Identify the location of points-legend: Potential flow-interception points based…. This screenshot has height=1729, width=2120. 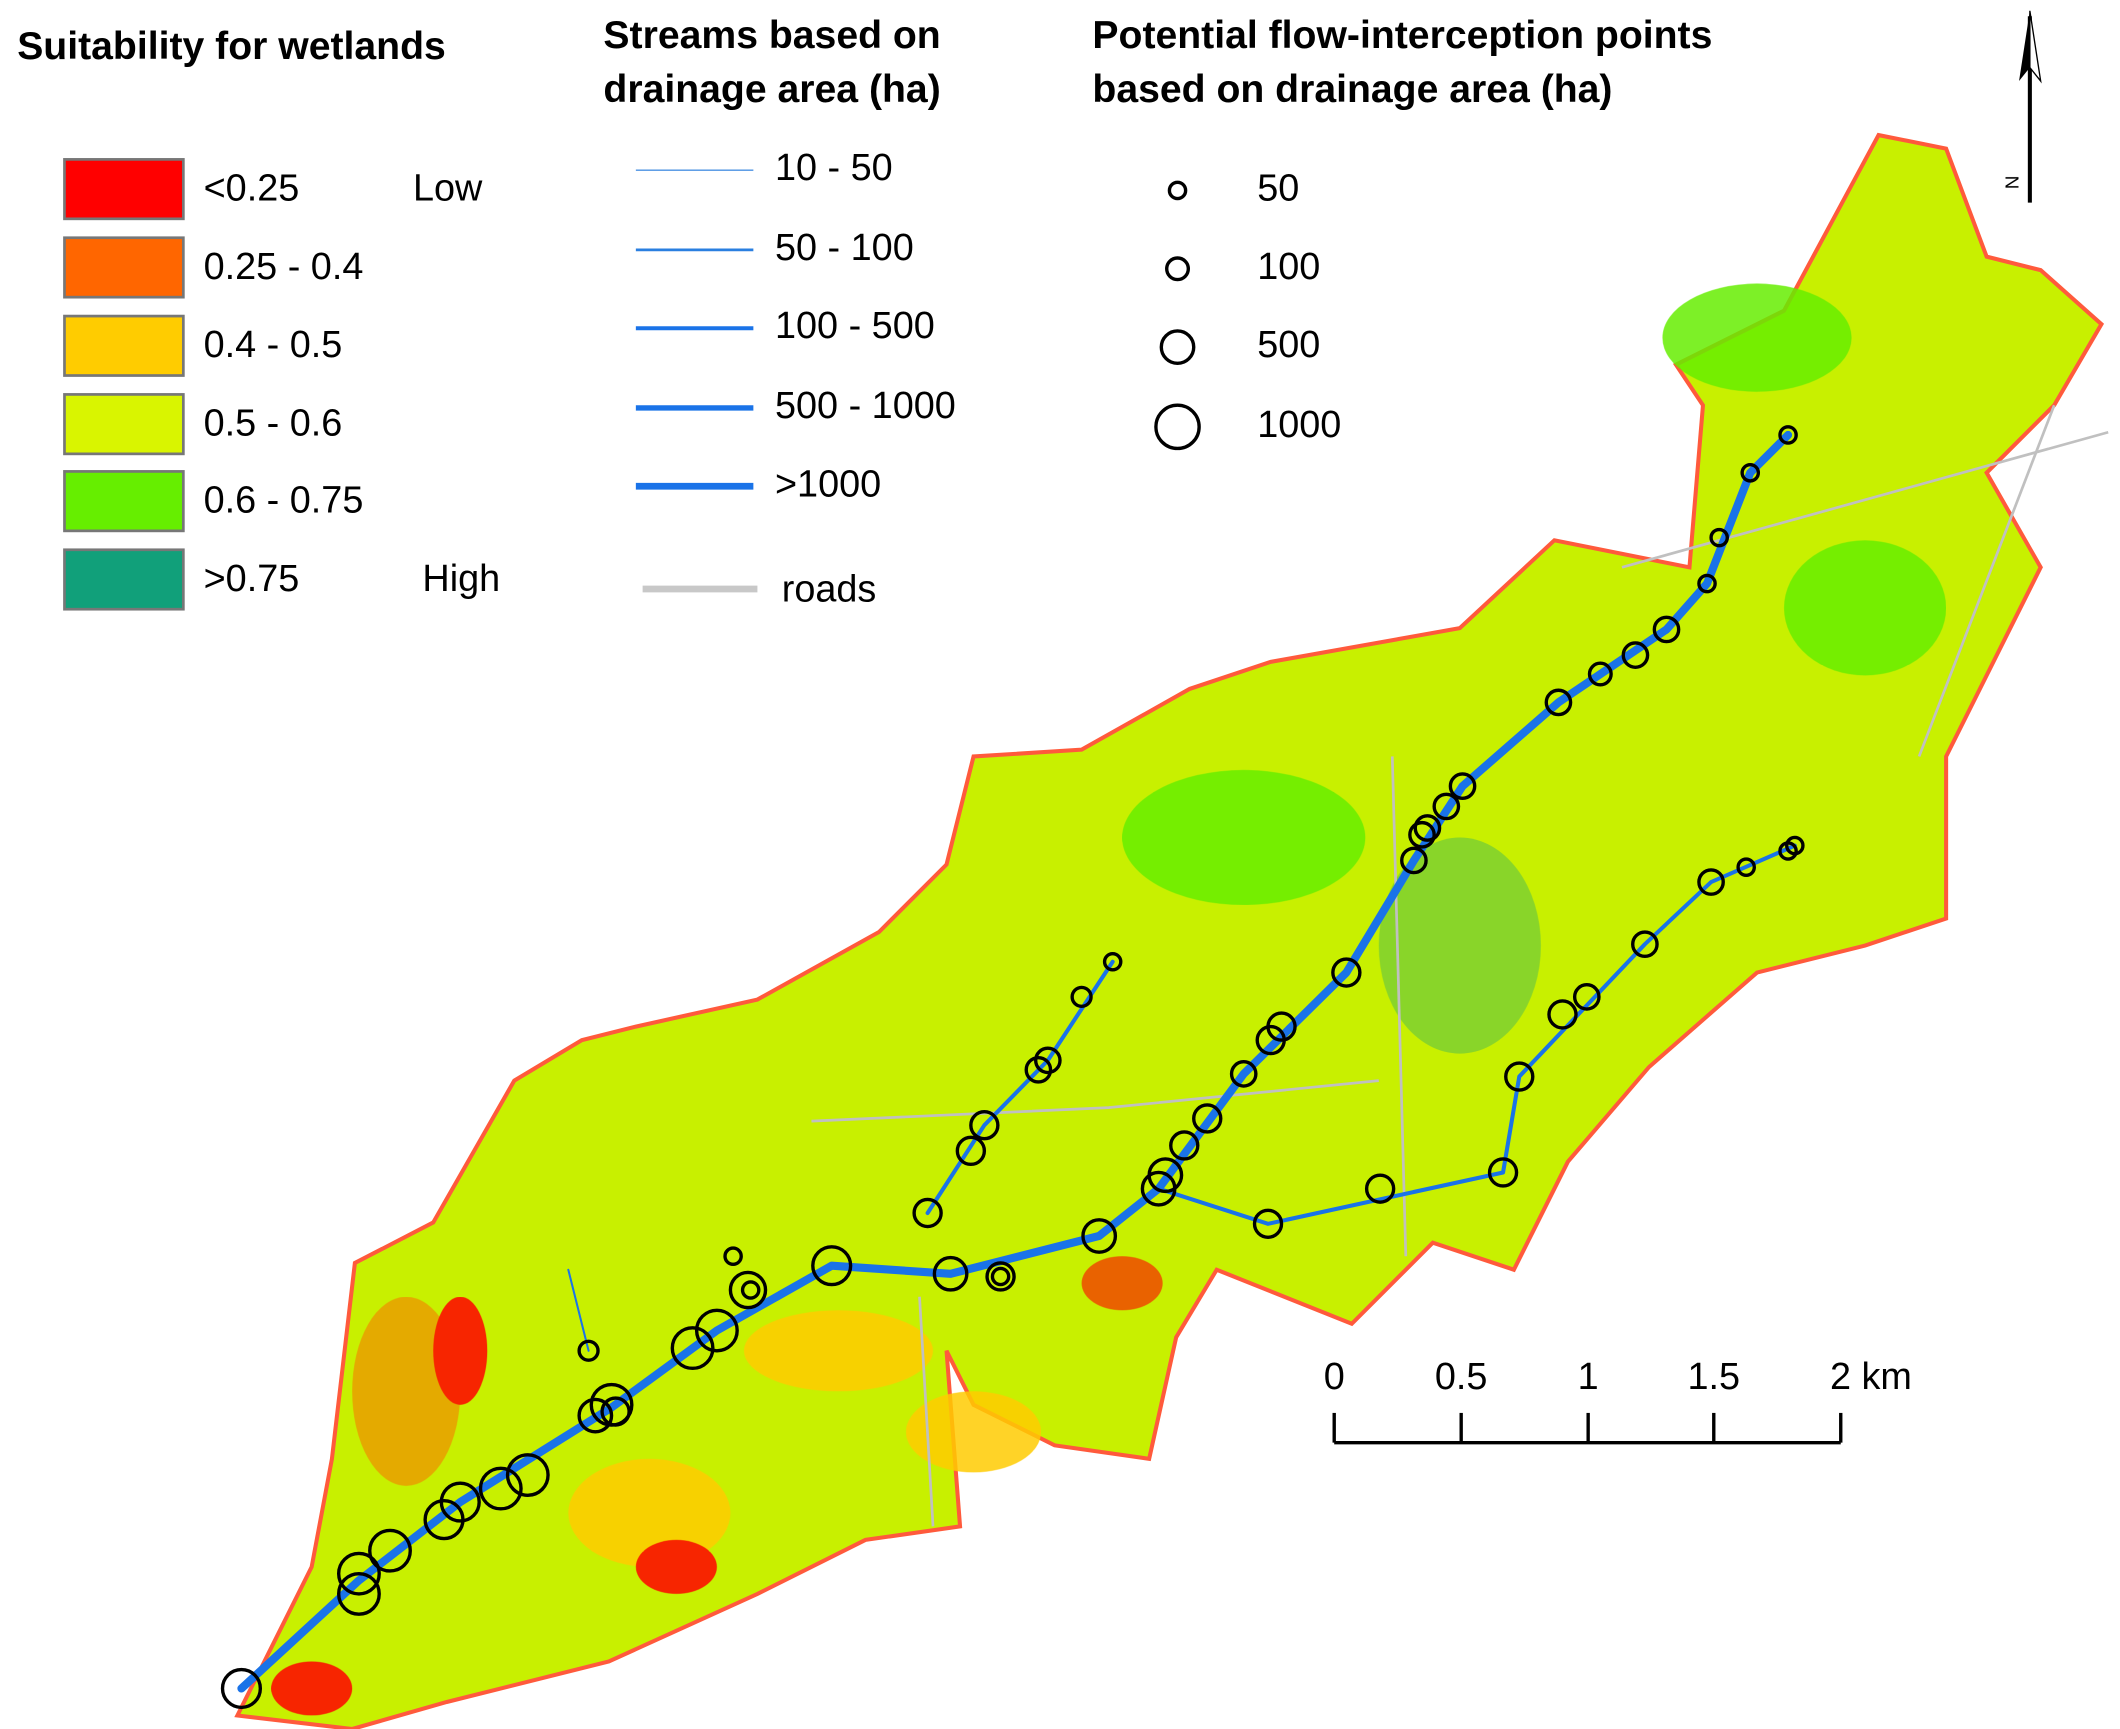
(1402, 232).